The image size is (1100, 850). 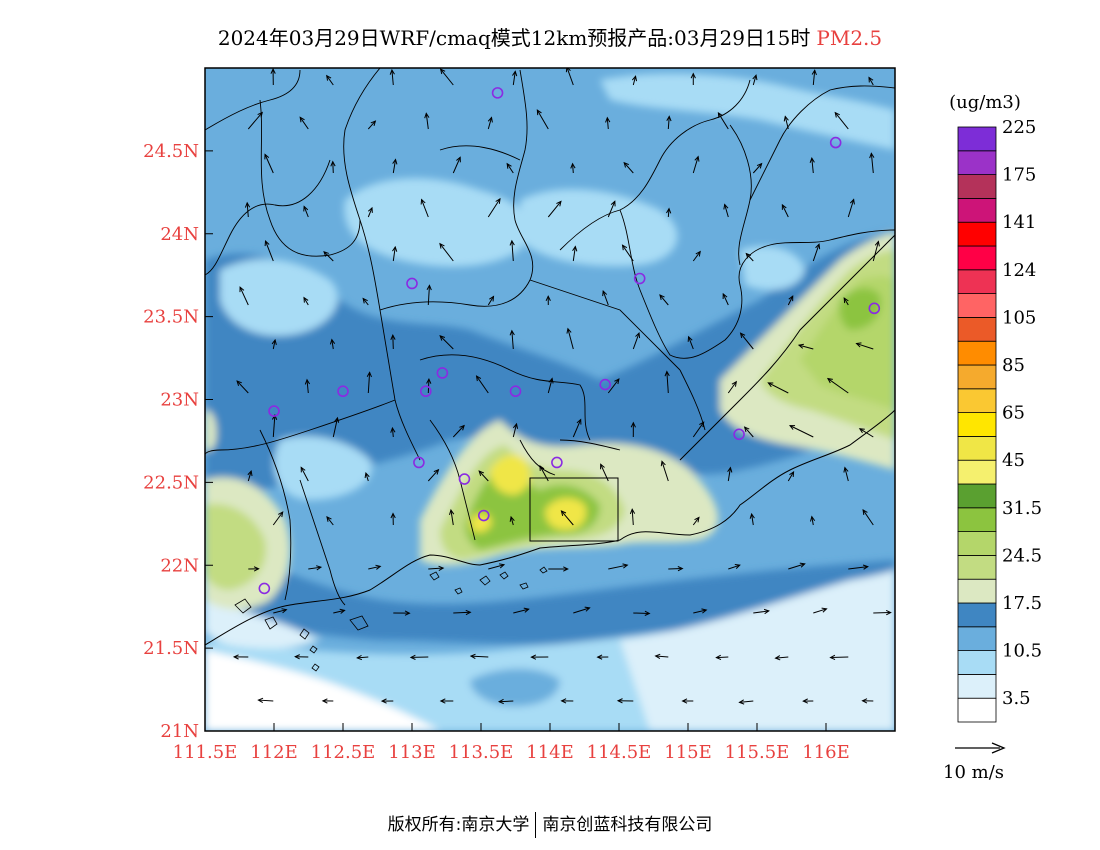 What do you see at coordinates (985, 102) in the screenshot?
I see `colorbar-unit: (ug/m3)` at bounding box center [985, 102].